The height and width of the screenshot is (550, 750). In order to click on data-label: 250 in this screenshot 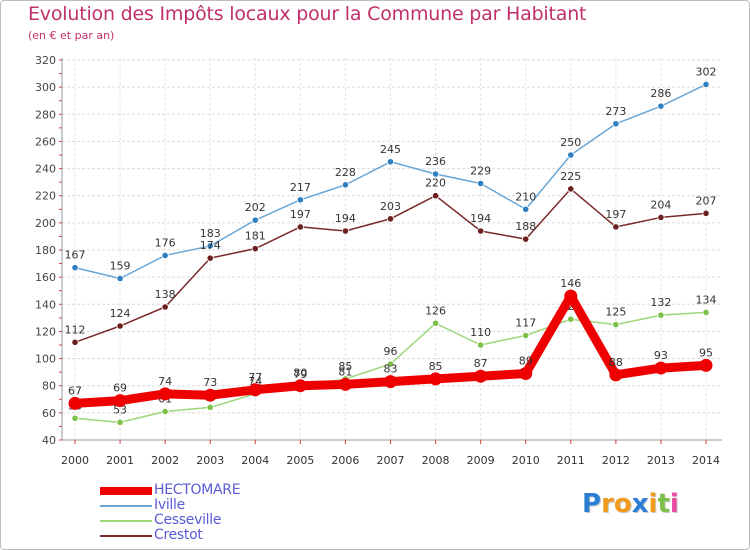, I will do `click(570, 142)`.